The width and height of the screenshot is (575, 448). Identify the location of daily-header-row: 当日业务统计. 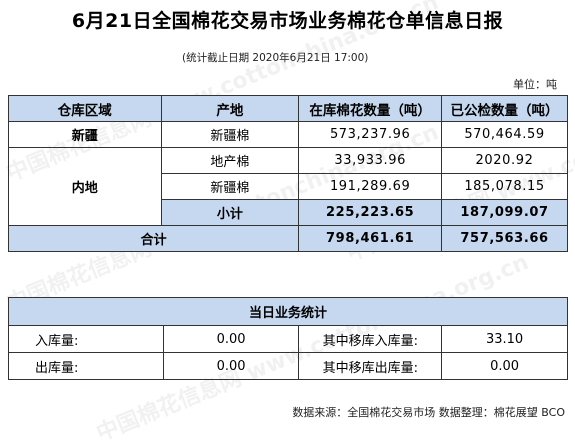
(288, 311).